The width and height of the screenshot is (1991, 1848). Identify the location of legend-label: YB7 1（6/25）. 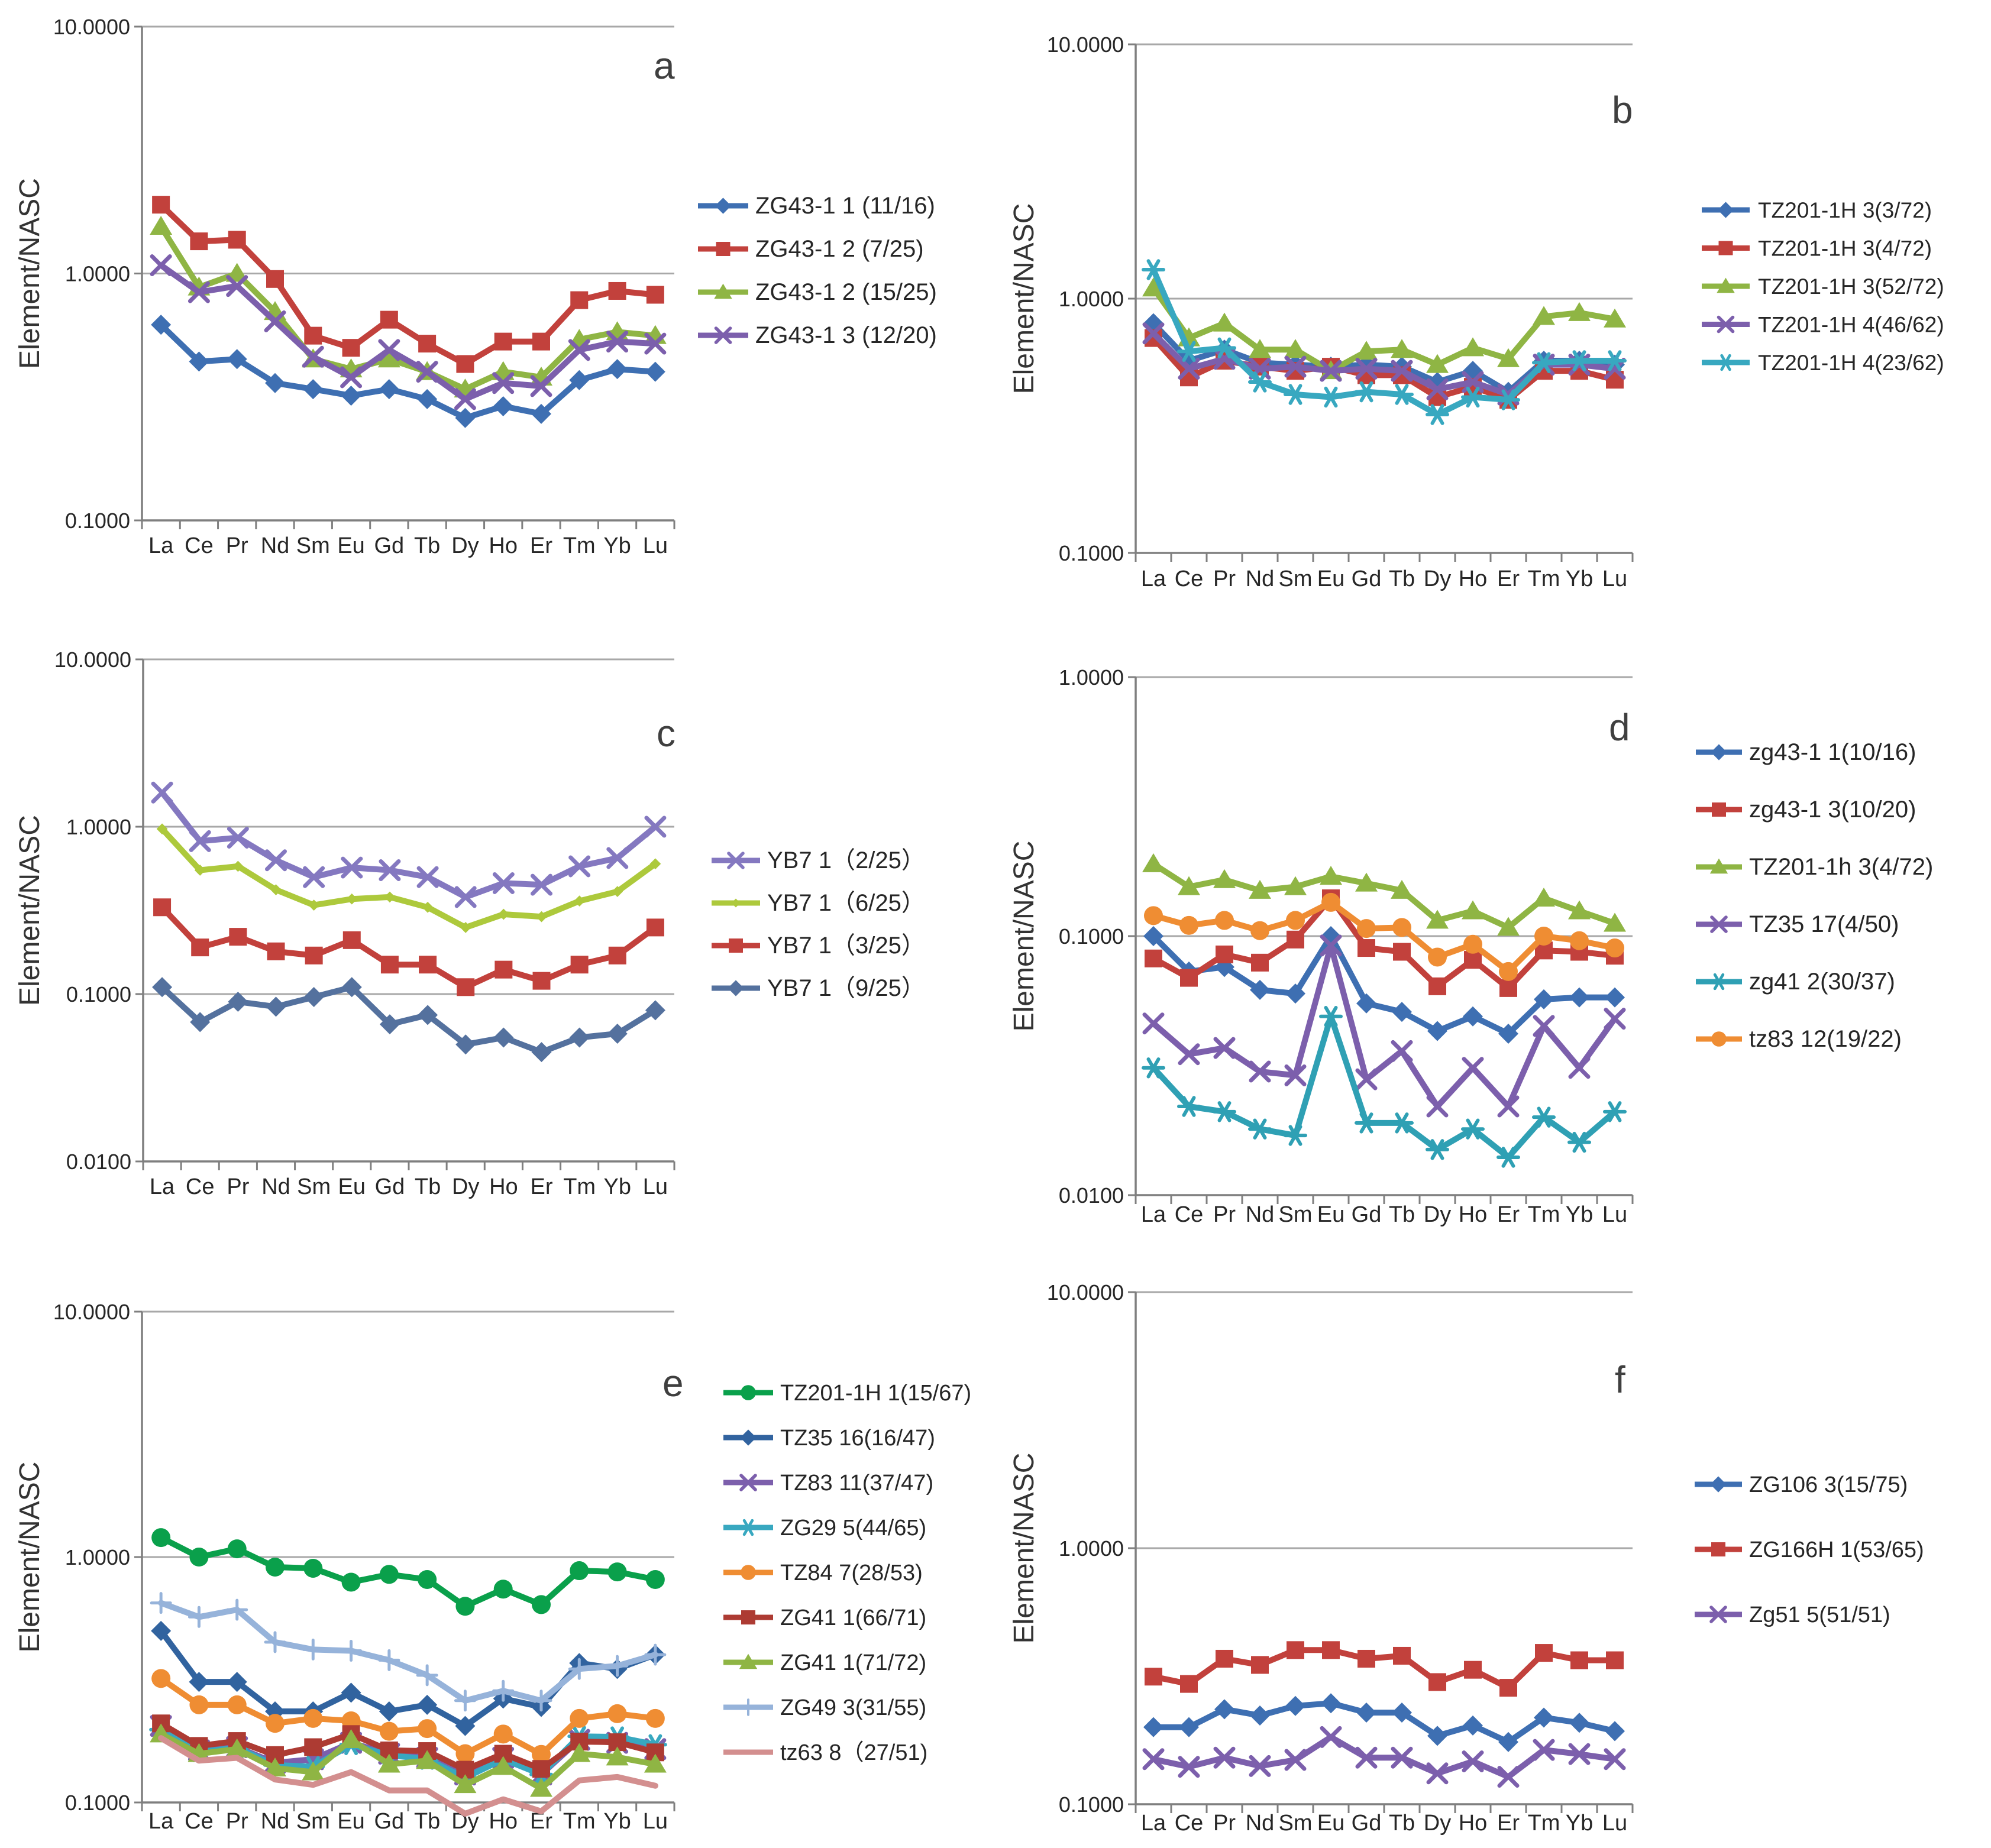
(846, 903).